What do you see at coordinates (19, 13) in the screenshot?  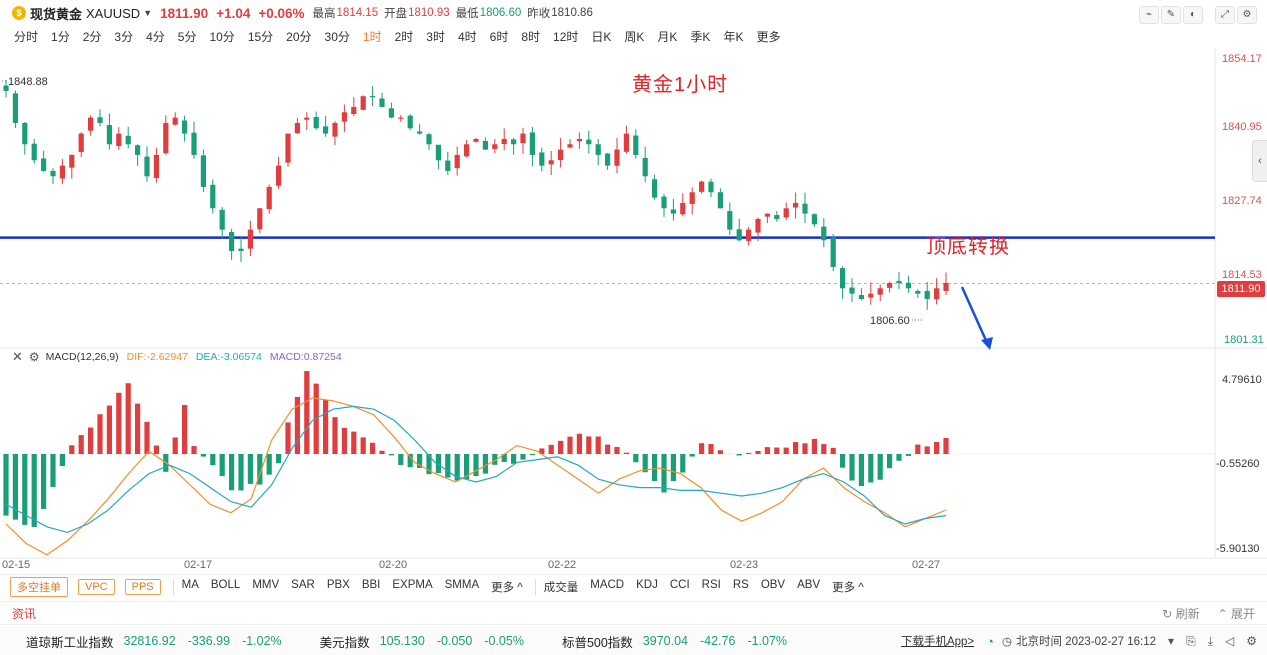 I see `gold-coin-icon: $` at bounding box center [19, 13].